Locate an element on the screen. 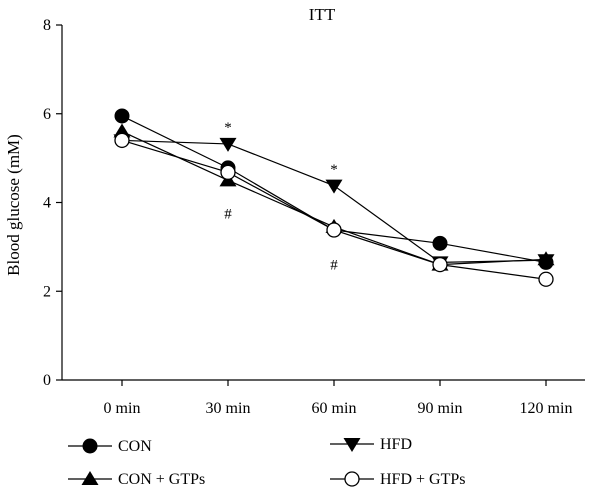 Image resolution: width=600 pixels, height=495 pixels. legend-label: HFD + GTPs is located at coordinates (422, 479).